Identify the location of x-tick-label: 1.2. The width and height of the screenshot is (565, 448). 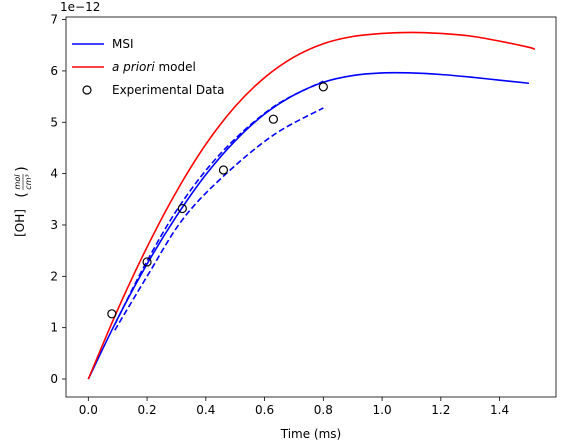
(440, 410).